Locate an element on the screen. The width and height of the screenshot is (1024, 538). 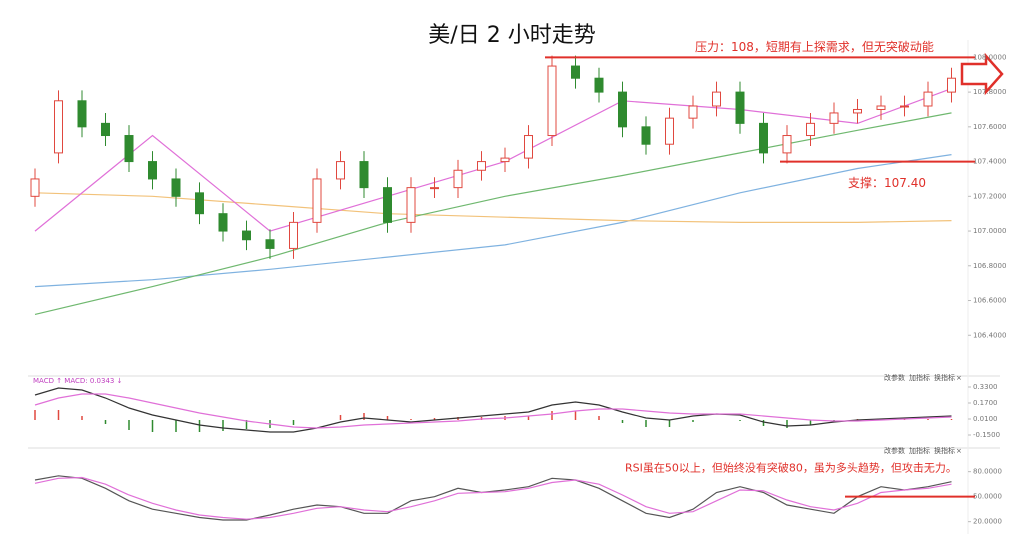
annotation-label: 支撑：107.40 is located at coordinates (887, 182).